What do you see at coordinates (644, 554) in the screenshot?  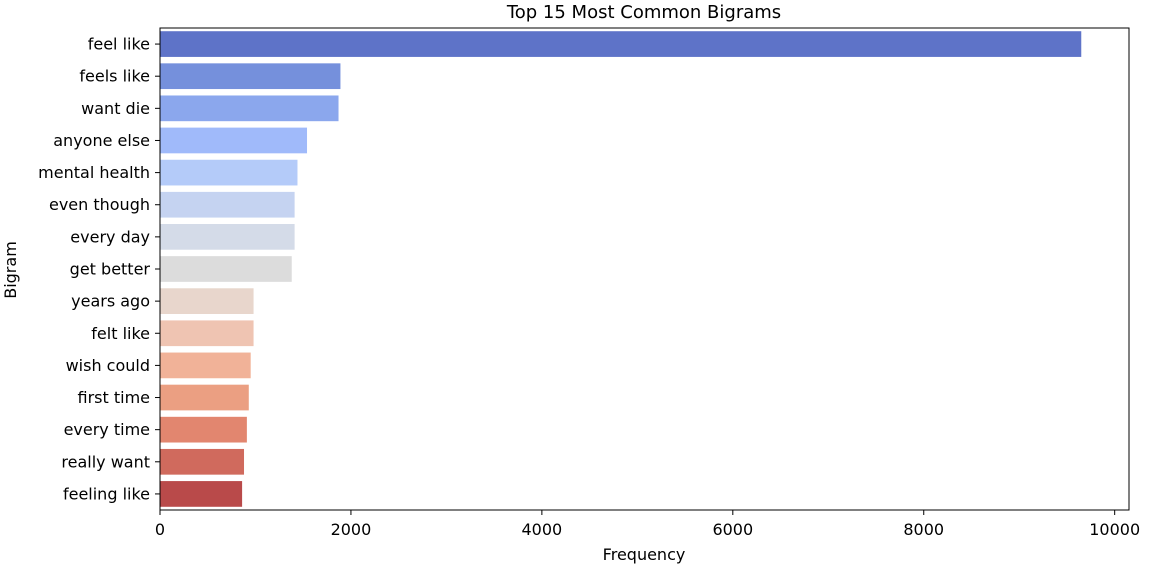 I see `x-axis-title: Frequency` at bounding box center [644, 554].